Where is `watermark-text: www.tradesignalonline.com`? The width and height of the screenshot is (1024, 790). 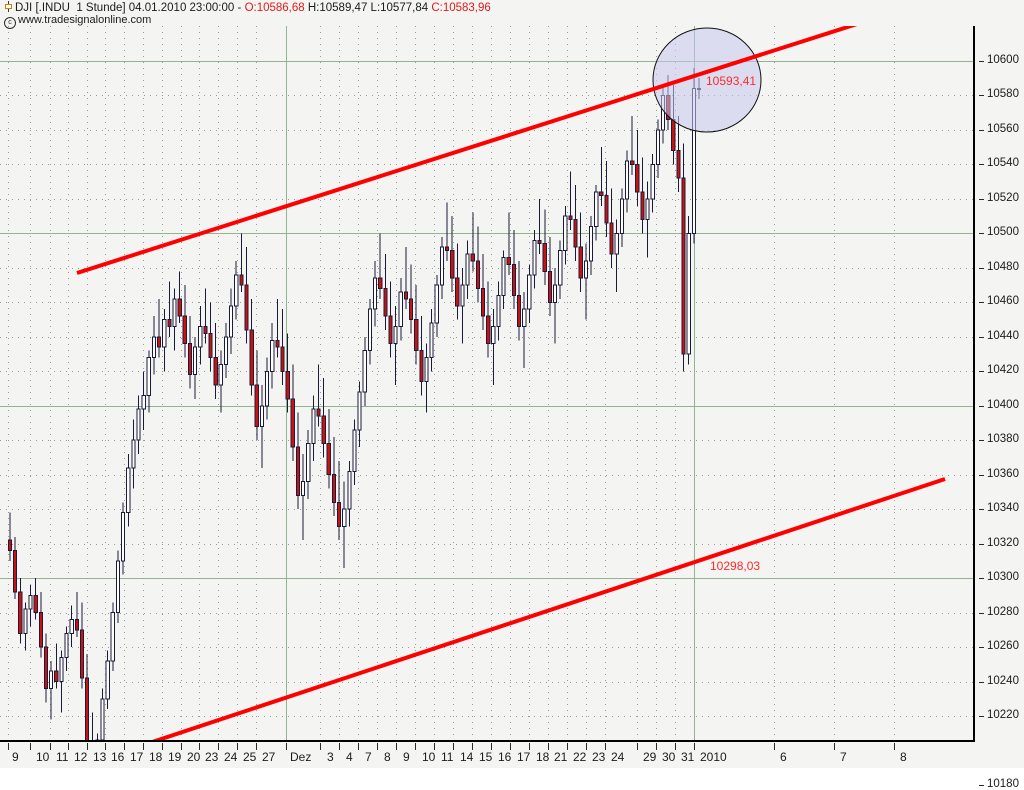
watermark-text: www.tradesignalonline.com is located at coordinates (85, 20).